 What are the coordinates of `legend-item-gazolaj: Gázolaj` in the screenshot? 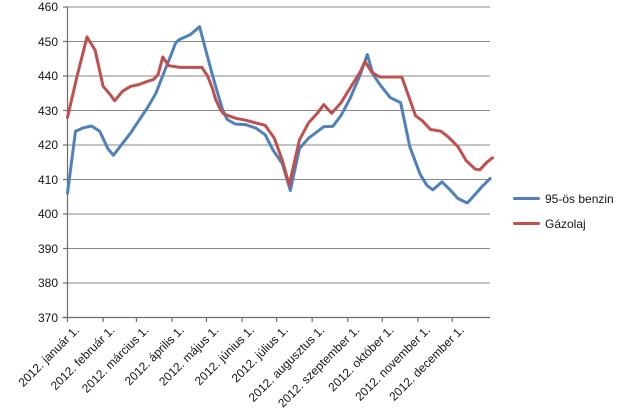 It's located at (563, 223).